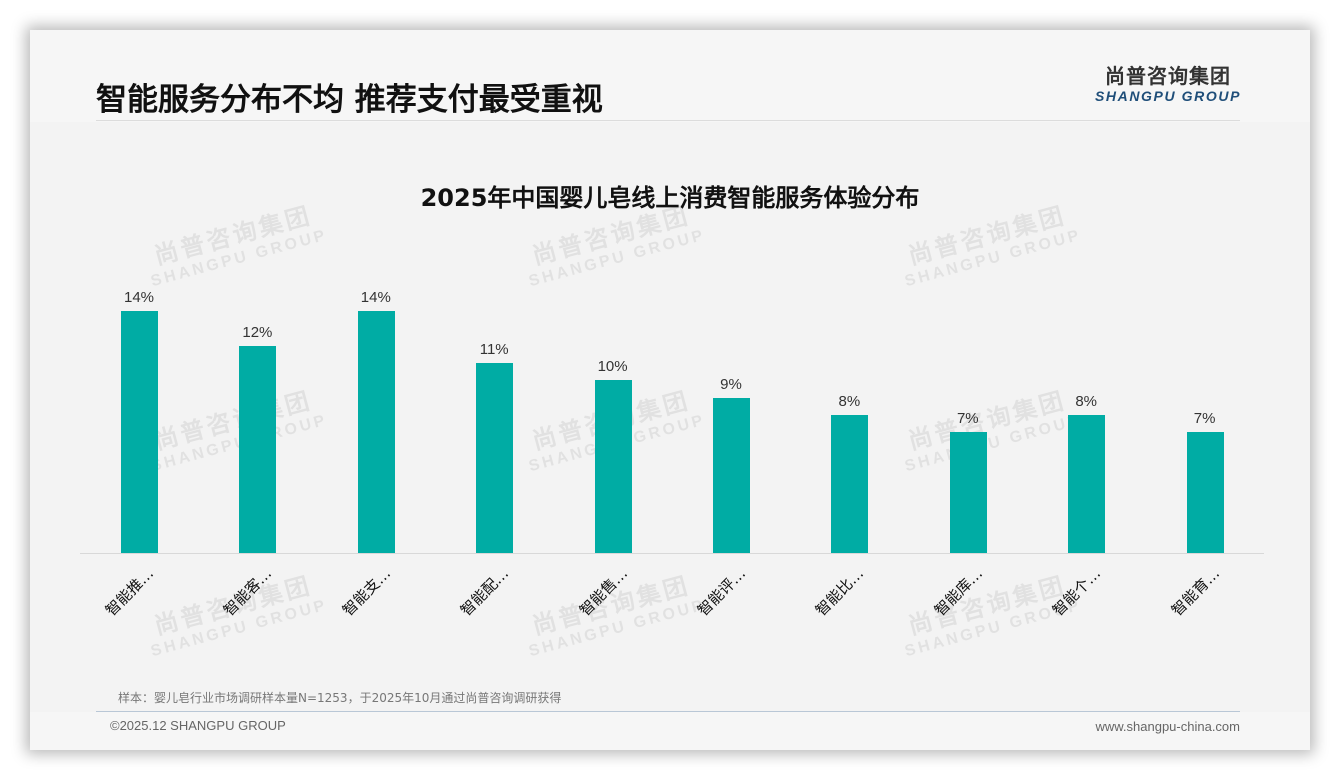 Image resolution: width=1340 pixels, height=780 pixels. What do you see at coordinates (1168, 76) in the screenshot?
I see `logo-chinese-text: 尚普咨询集团` at bounding box center [1168, 76].